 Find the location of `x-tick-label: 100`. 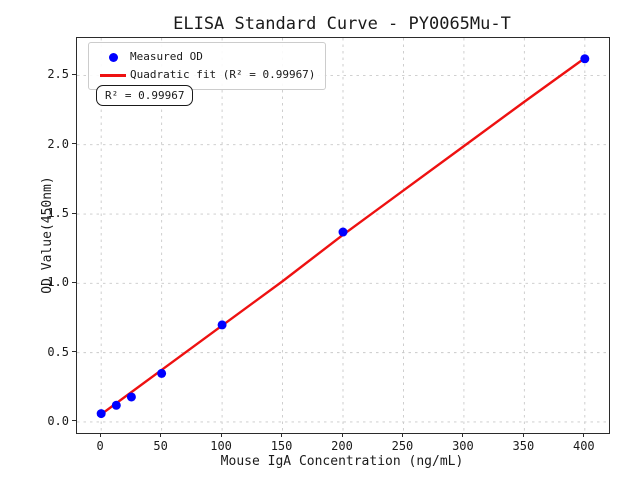

x-tick-label: 100 is located at coordinates (221, 446).